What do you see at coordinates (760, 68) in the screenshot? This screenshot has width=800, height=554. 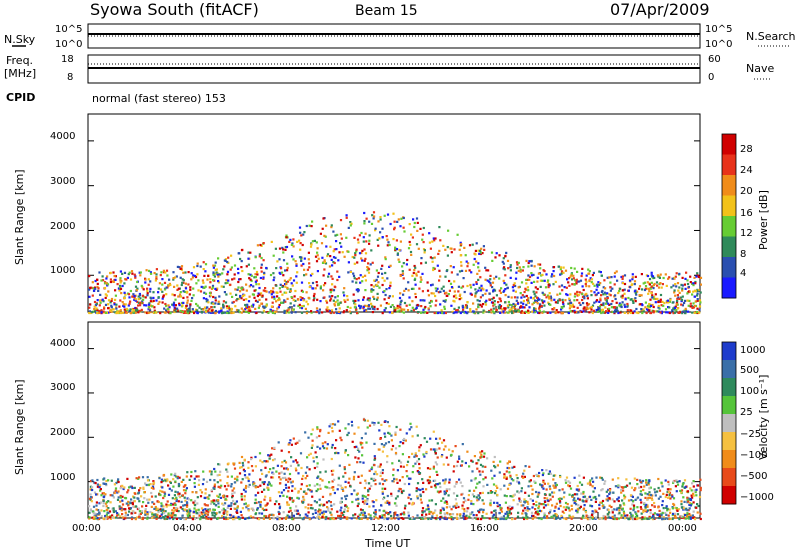 I see `nave-label: Nave` at bounding box center [760, 68].